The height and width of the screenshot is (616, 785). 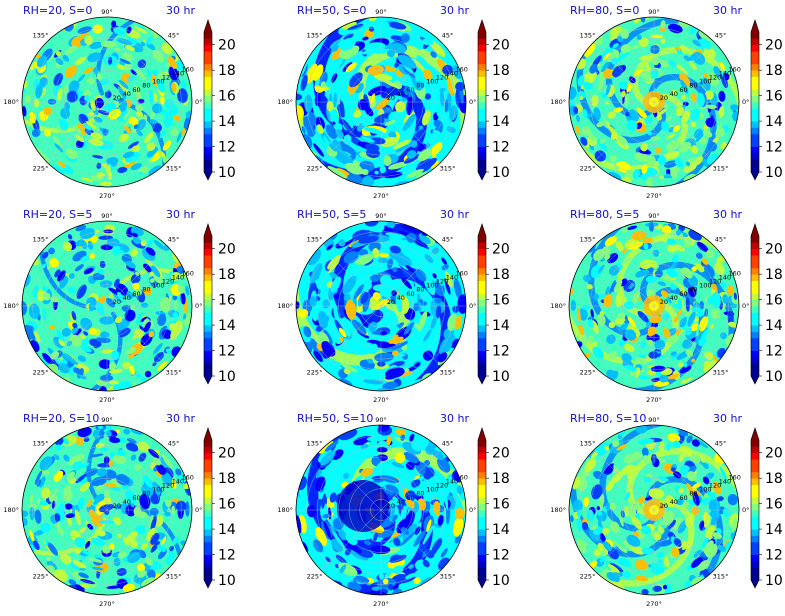 I want to click on polar-frame, so click(x=381, y=306).